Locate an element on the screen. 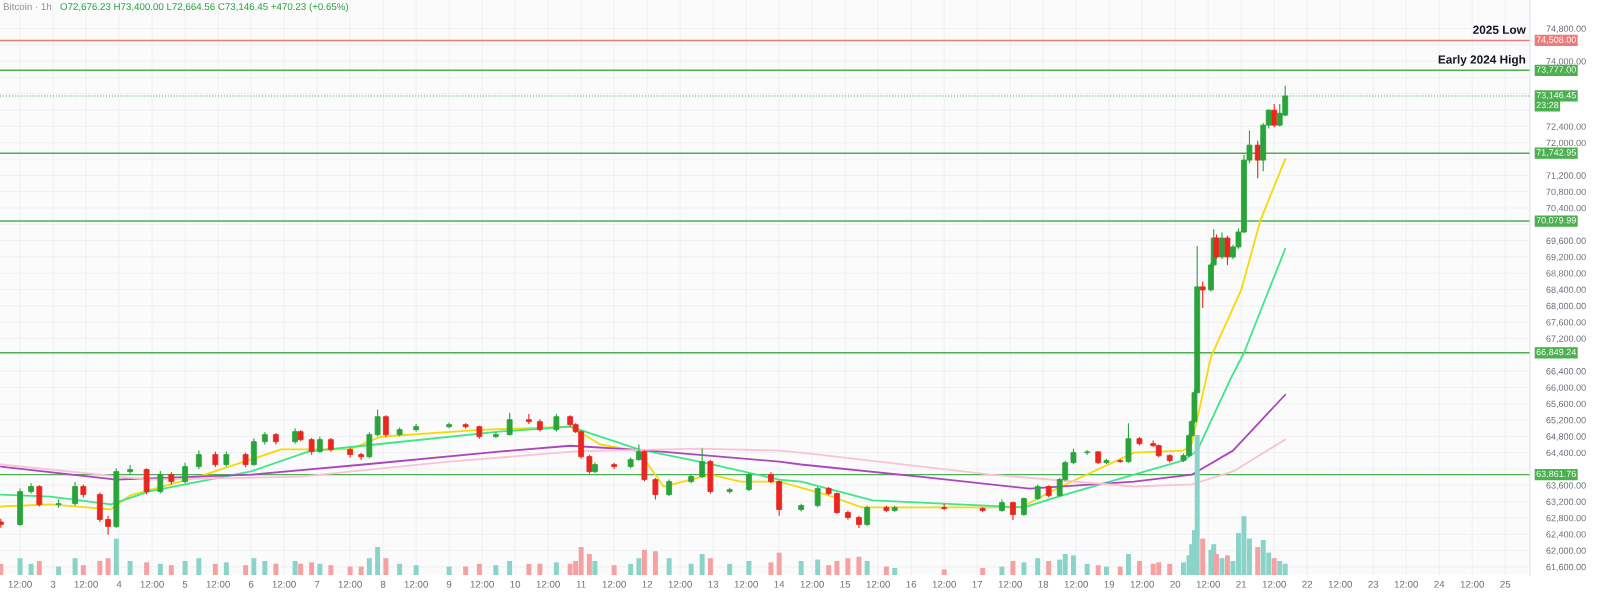 Image resolution: width=1600 pixels, height=593 pixels. x-tick-label: 21 is located at coordinates (1241, 584).